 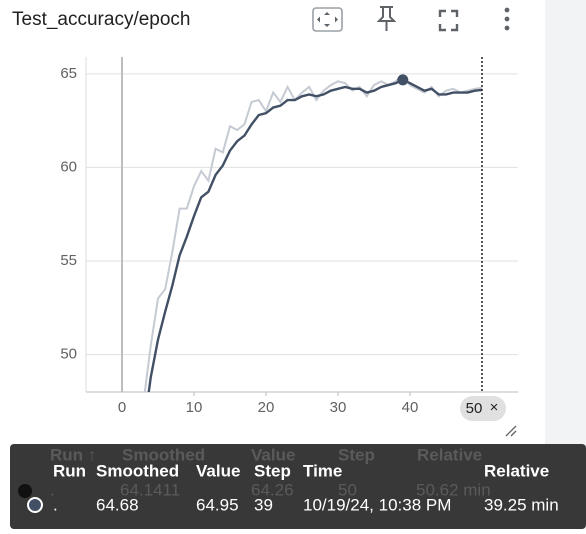 I want to click on tooltip-cell: 10/19/24, 10:38 PM, so click(x=377, y=504).